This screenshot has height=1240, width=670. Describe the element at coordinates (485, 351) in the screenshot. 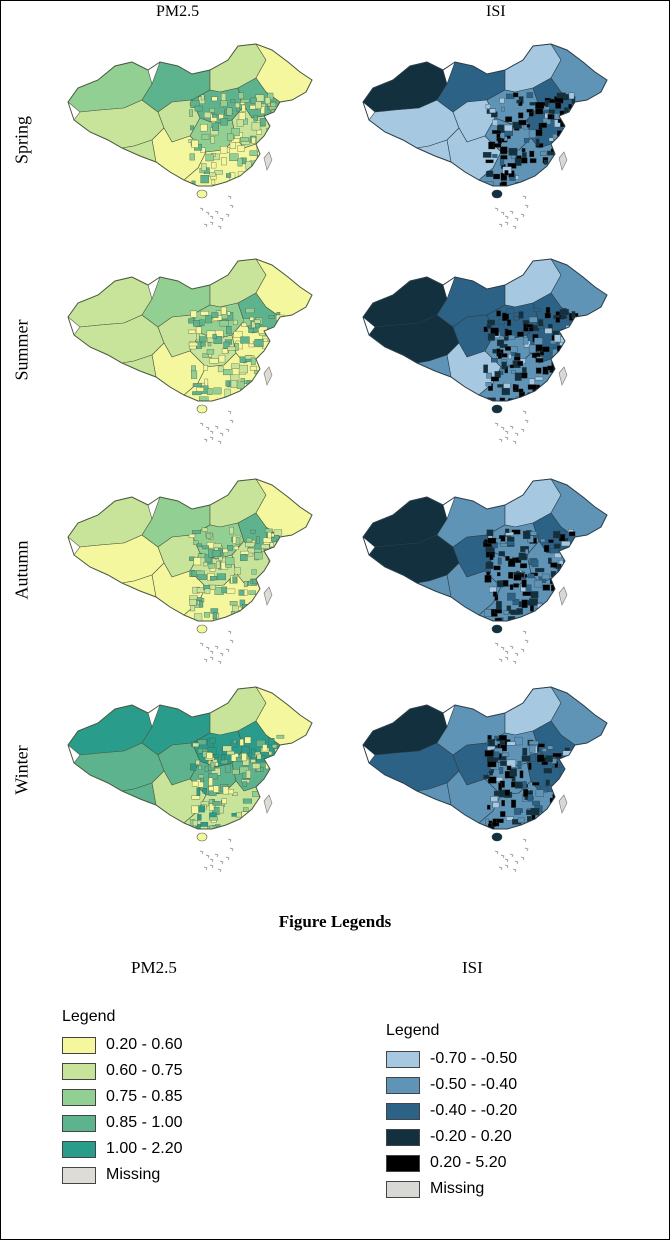

I see `map-isi-summer` at that location.